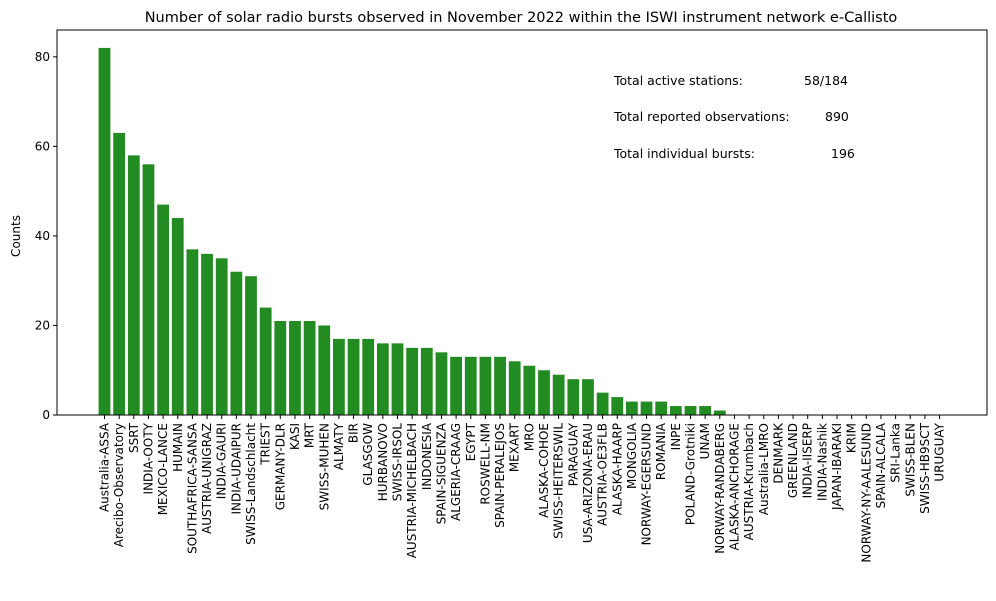 The width and height of the screenshot is (996, 601). I want to click on x-tick-label: SWISS-HB9SCT, so click(925, 467).